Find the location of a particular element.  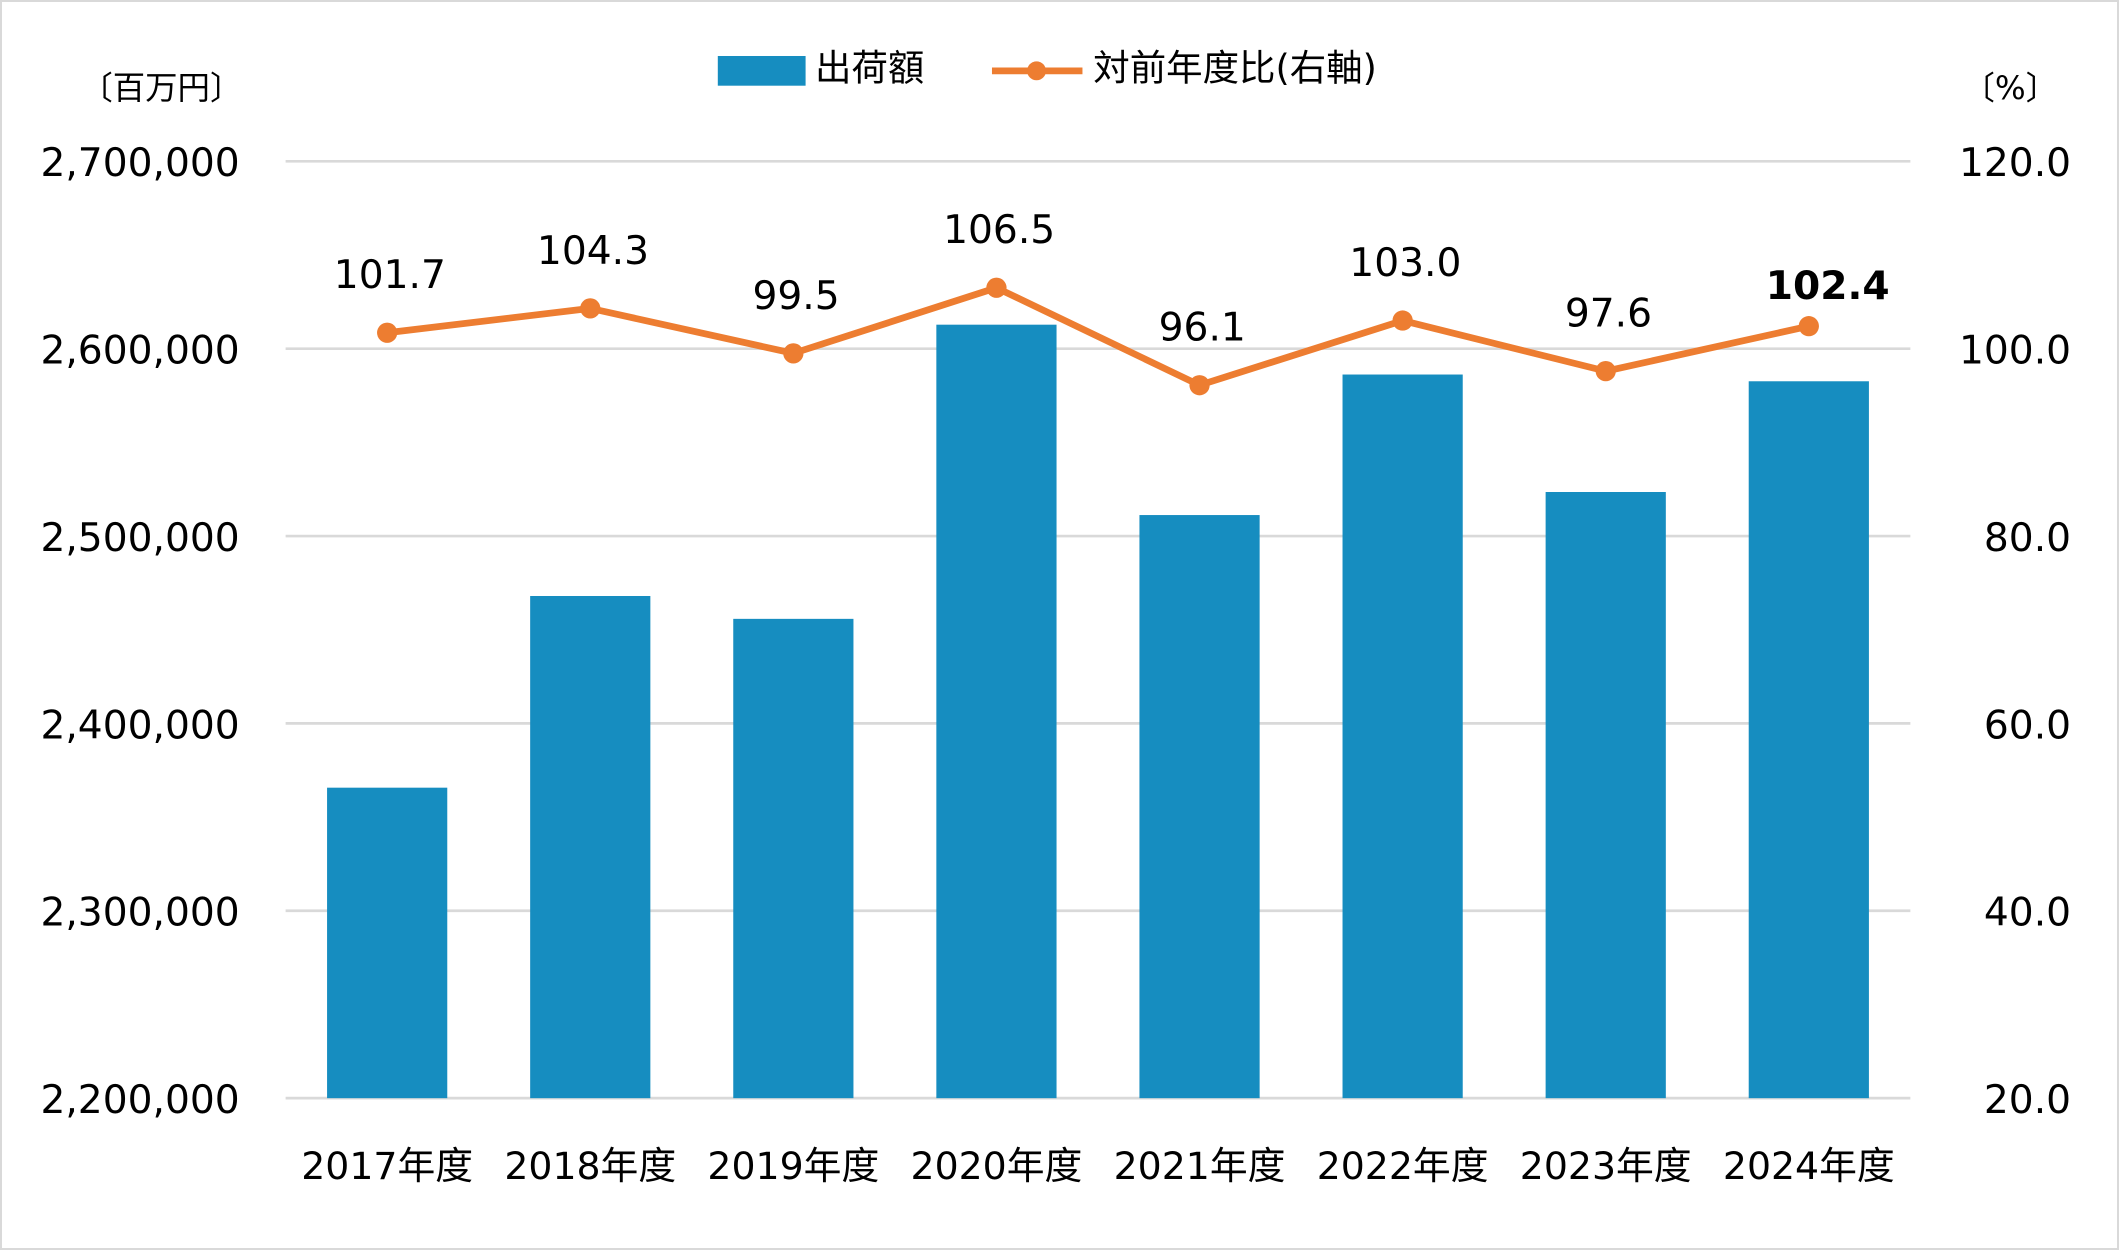

category-label: 2023年度 is located at coordinates (1606, 1166).